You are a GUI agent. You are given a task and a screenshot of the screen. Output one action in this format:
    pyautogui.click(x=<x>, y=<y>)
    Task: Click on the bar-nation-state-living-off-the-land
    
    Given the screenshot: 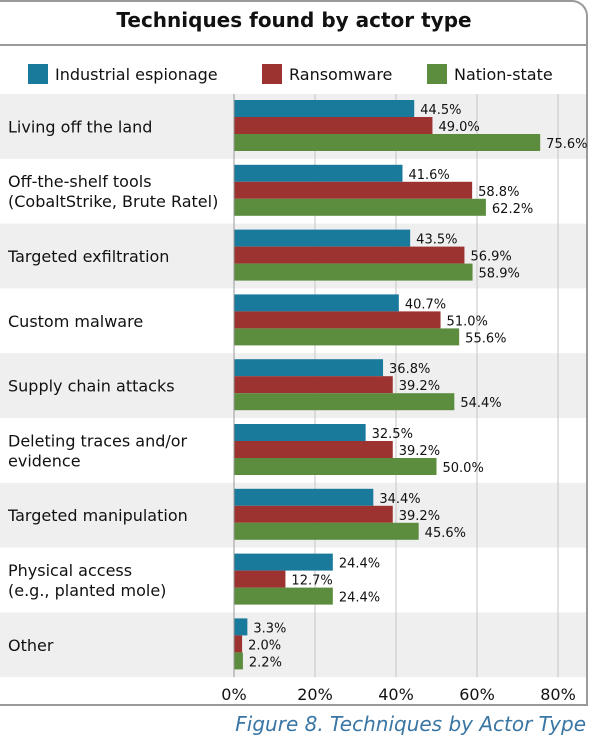 What is the action you would take?
    pyautogui.click(x=387, y=142)
    